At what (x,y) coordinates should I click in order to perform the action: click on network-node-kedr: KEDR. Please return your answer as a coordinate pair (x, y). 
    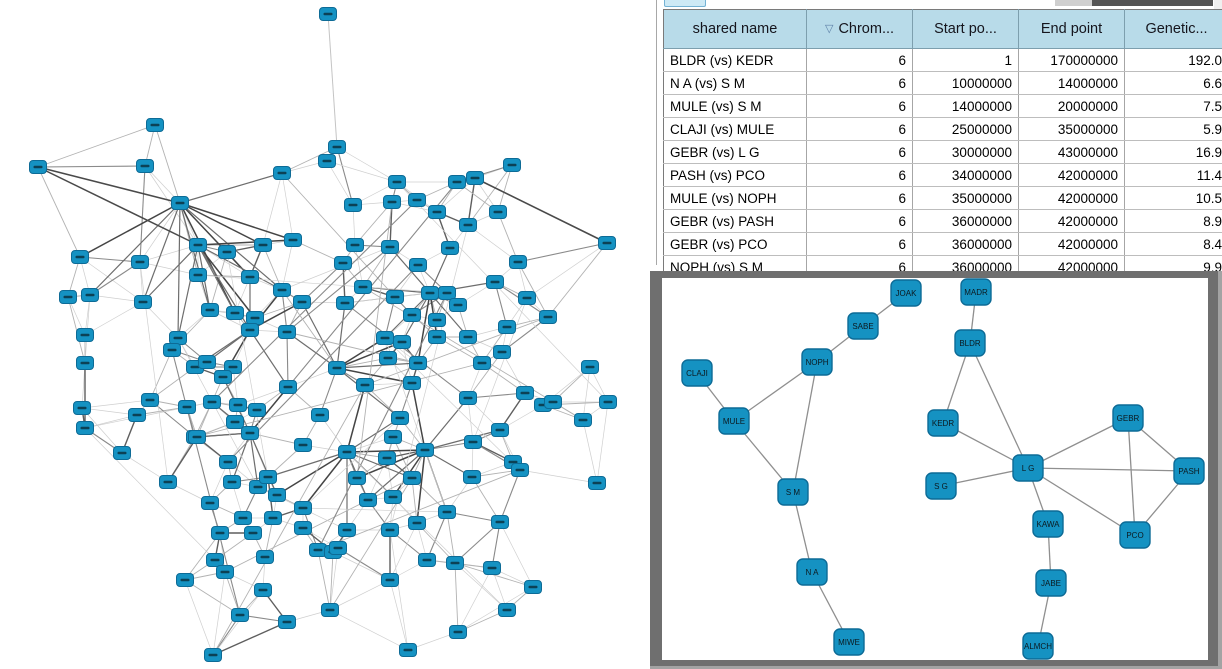
    Looking at the image, I should click on (943, 423).